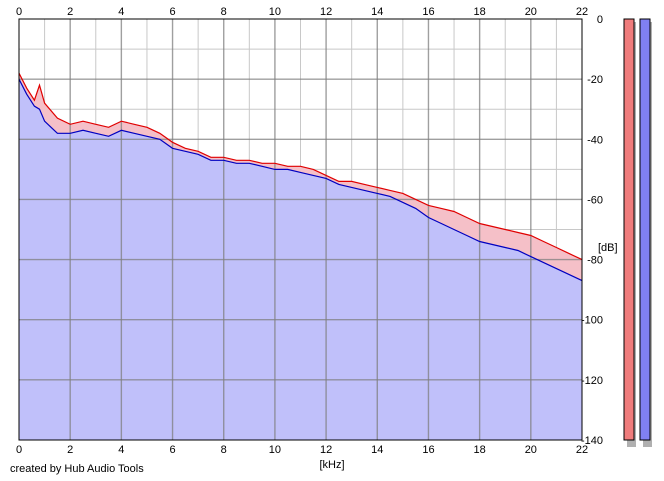 The width and height of the screenshot is (664, 481). What do you see at coordinates (70, 12) in the screenshot?
I see `top-x-tick-label: 2` at bounding box center [70, 12].